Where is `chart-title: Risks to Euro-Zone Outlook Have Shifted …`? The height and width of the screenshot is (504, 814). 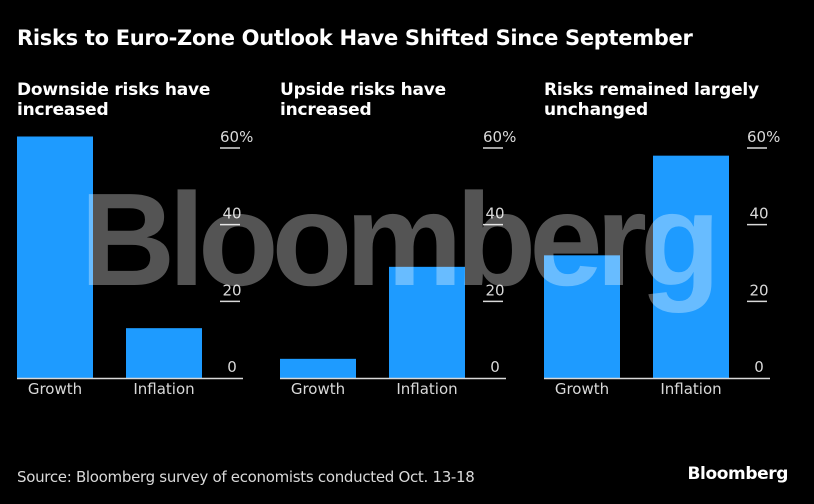 chart-title: Risks to Euro-Zone Outlook Have Shifted … is located at coordinates (355, 38).